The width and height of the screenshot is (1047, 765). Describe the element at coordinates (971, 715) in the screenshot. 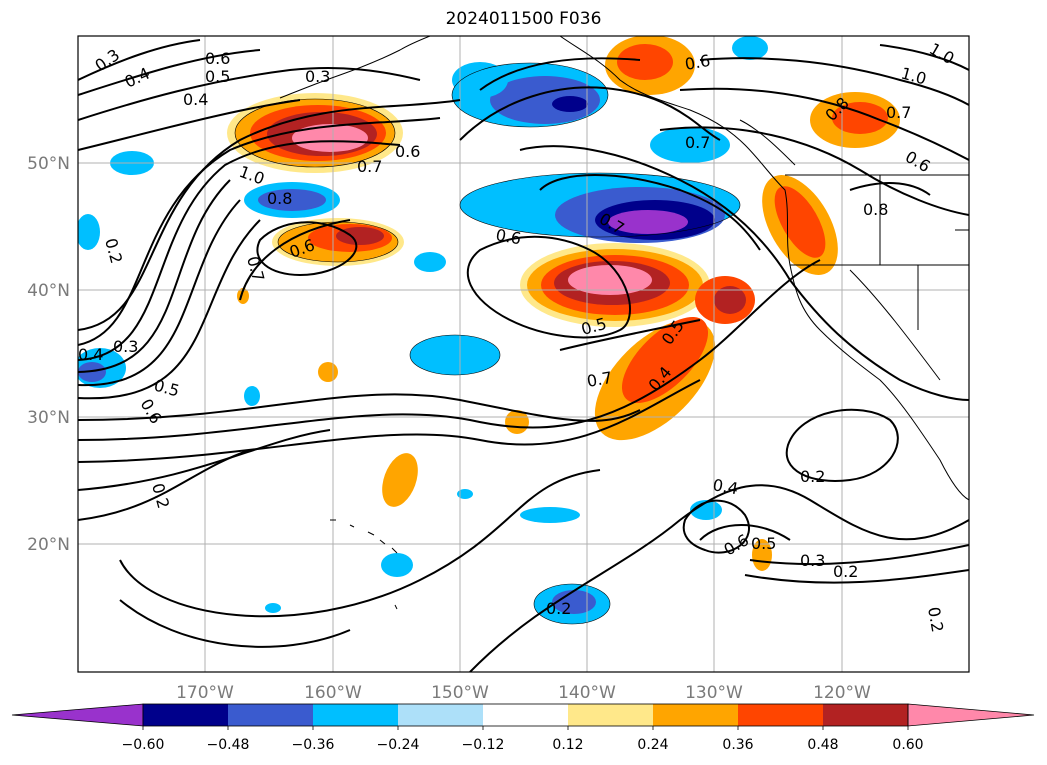

I see `colorbar-extend-max` at that location.